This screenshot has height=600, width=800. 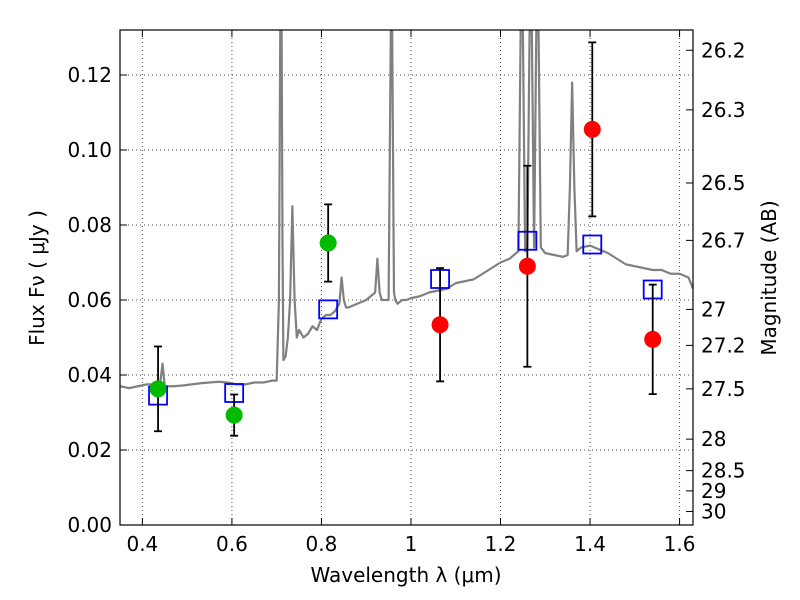 I want to click on x-tick-label: 0.6, so click(x=232, y=544).